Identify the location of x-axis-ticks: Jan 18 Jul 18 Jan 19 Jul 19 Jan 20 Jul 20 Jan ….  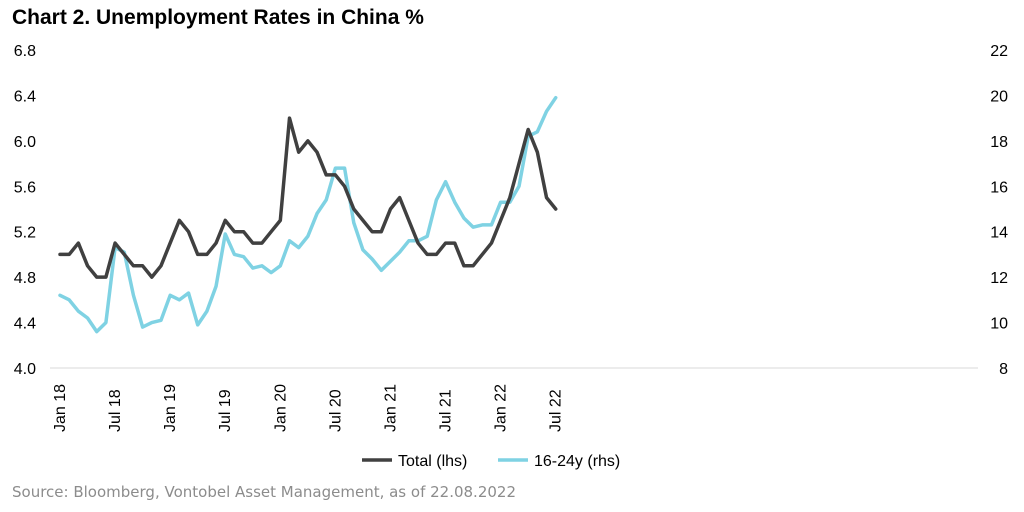
(308, 408).